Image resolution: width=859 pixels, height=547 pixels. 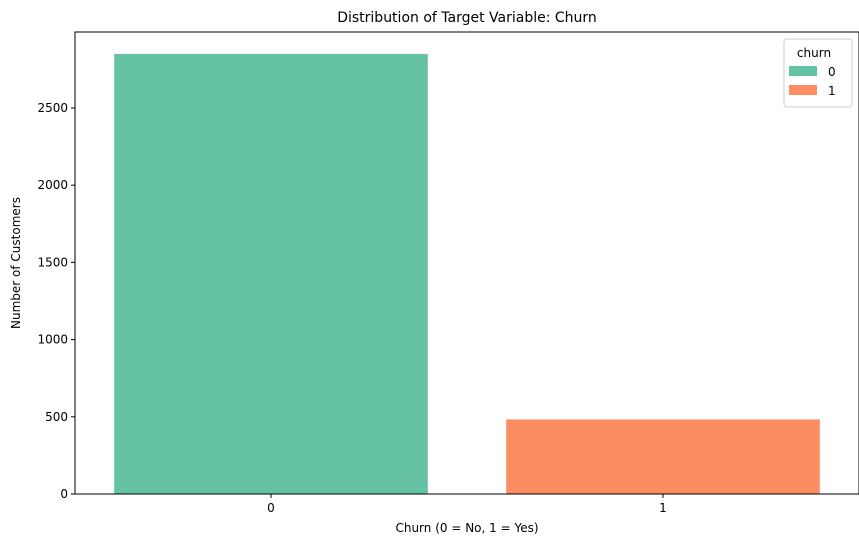 What do you see at coordinates (16, 263) in the screenshot?
I see `y-axis-label: Number of Customers` at bounding box center [16, 263].